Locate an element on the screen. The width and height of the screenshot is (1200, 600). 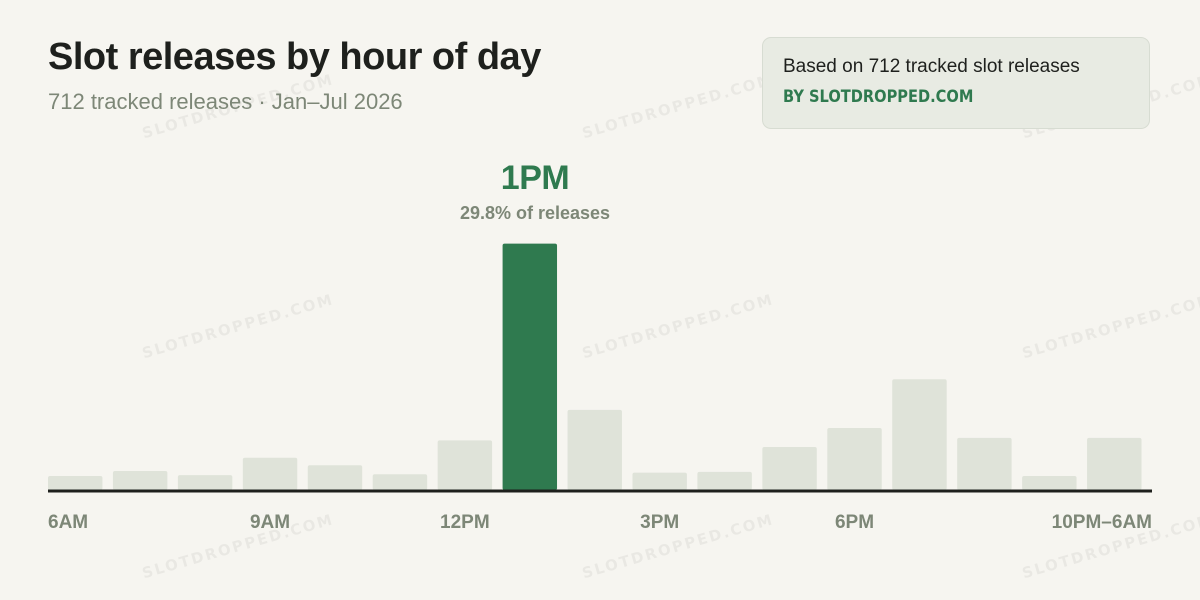
x-tick-label: 6PM is located at coordinates (854, 522).